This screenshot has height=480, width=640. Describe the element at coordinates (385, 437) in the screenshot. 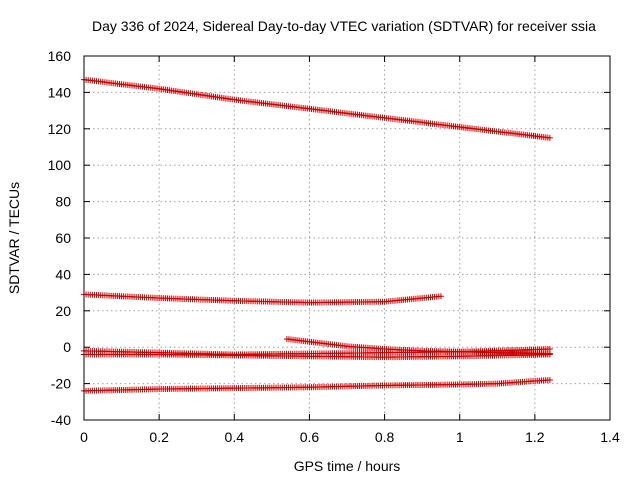

I see `x-tick-label: 0.8` at that location.